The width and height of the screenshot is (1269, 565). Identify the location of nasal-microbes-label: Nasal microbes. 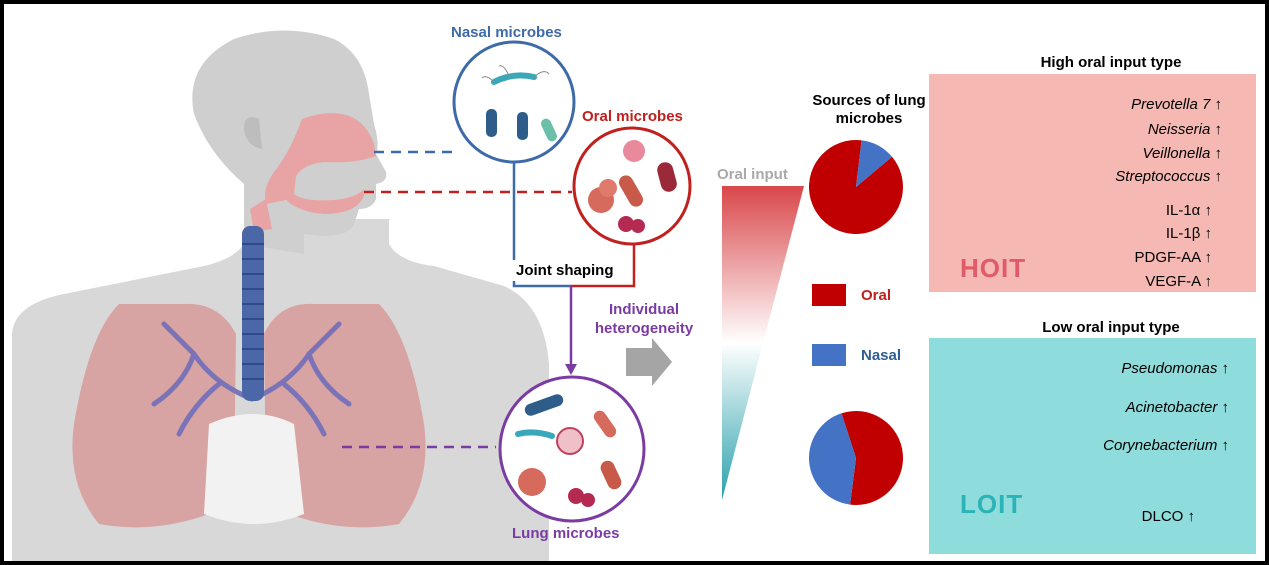
(506, 32).